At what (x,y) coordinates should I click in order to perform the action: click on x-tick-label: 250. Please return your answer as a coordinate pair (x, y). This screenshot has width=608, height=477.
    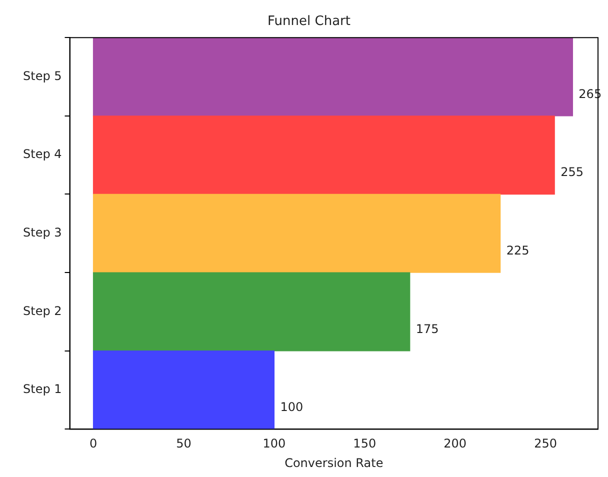
    Looking at the image, I should click on (545, 443).